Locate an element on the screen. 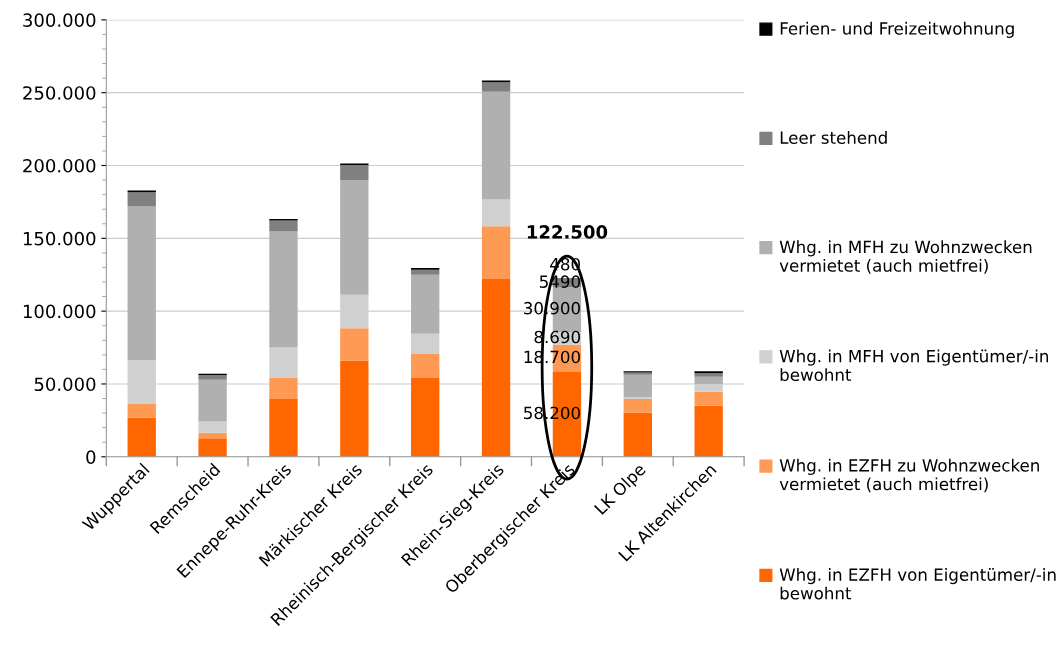 The width and height of the screenshot is (1063, 662). legend-label: Leer stehend is located at coordinates (833, 137).